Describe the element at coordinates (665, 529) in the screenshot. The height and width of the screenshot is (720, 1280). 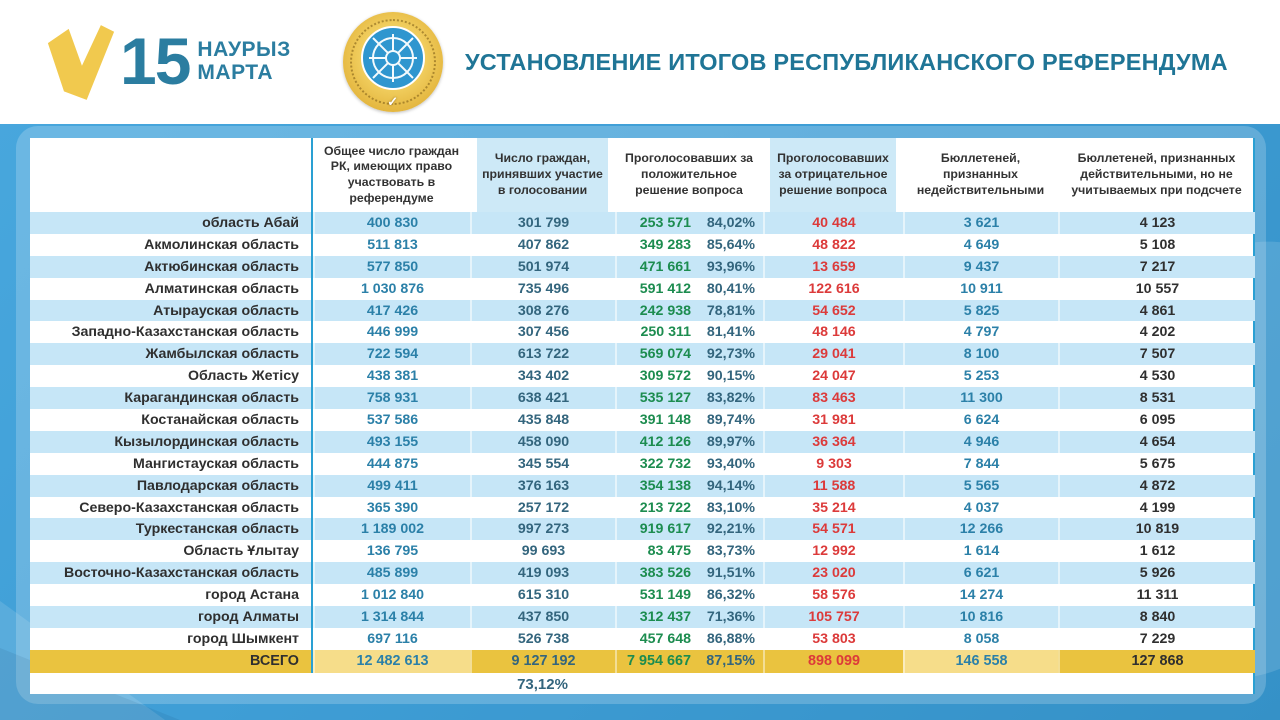
I see `yes-count: 919 617` at that location.